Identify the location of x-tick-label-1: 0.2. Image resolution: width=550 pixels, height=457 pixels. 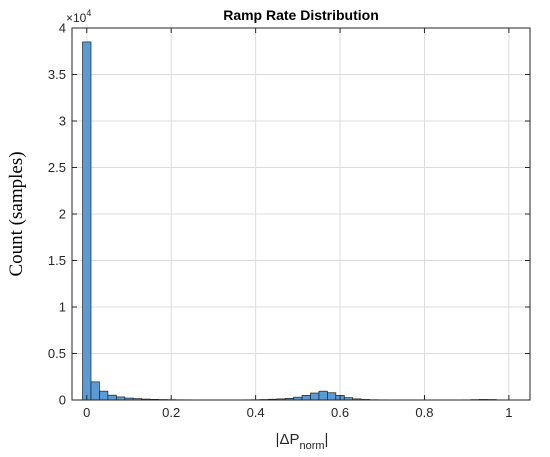
(171, 412).